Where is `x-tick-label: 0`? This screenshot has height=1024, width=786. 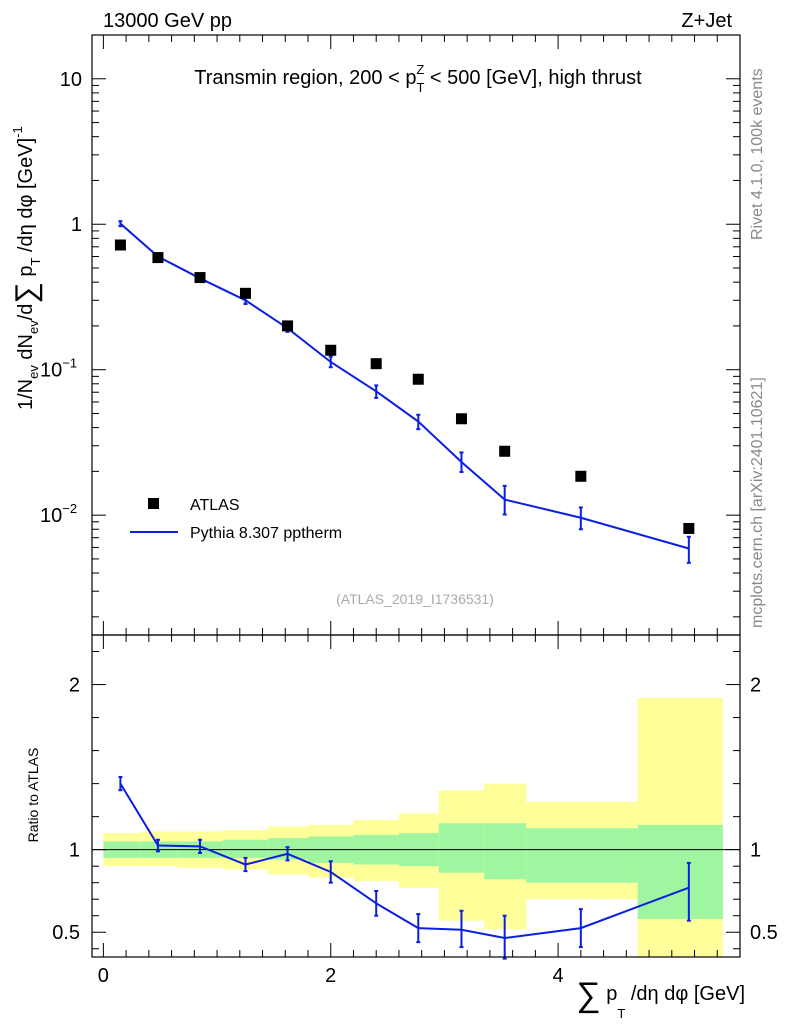
x-tick-label: 0 is located at coordinates (103, 976).